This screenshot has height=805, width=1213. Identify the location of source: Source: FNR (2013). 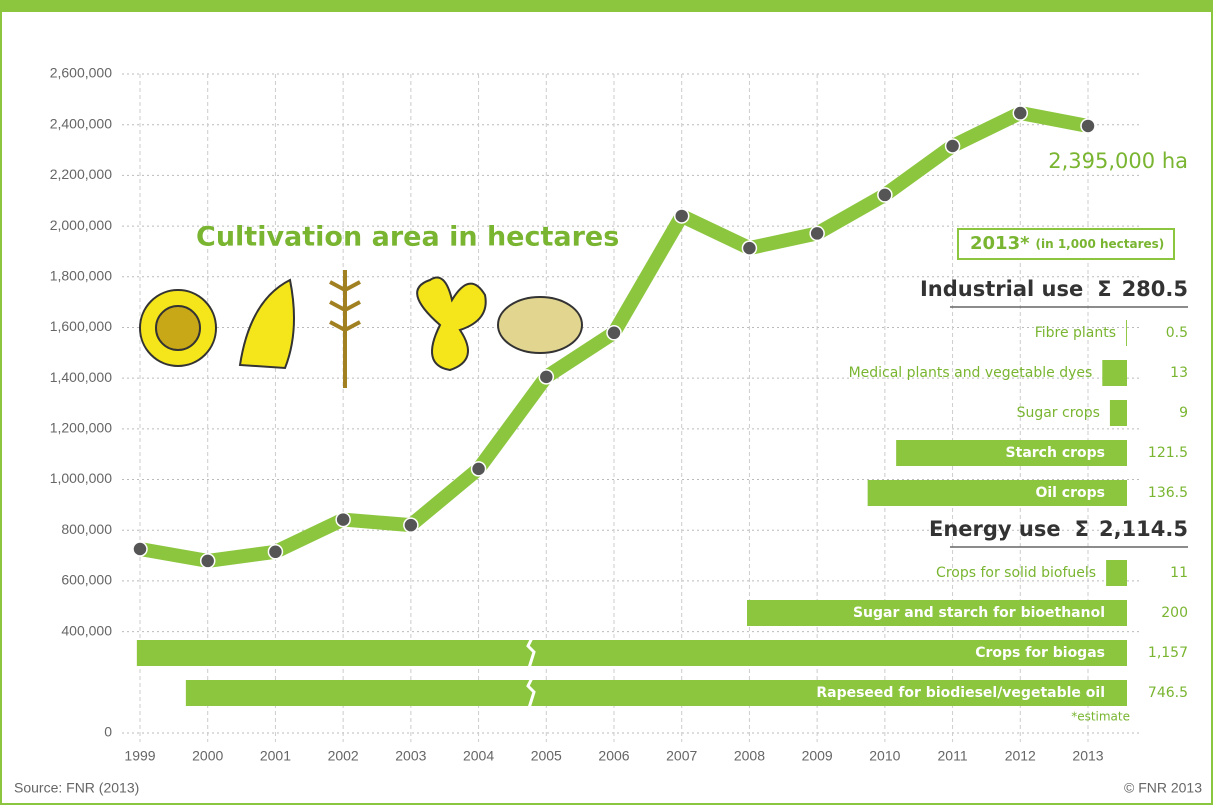
(76, 788).